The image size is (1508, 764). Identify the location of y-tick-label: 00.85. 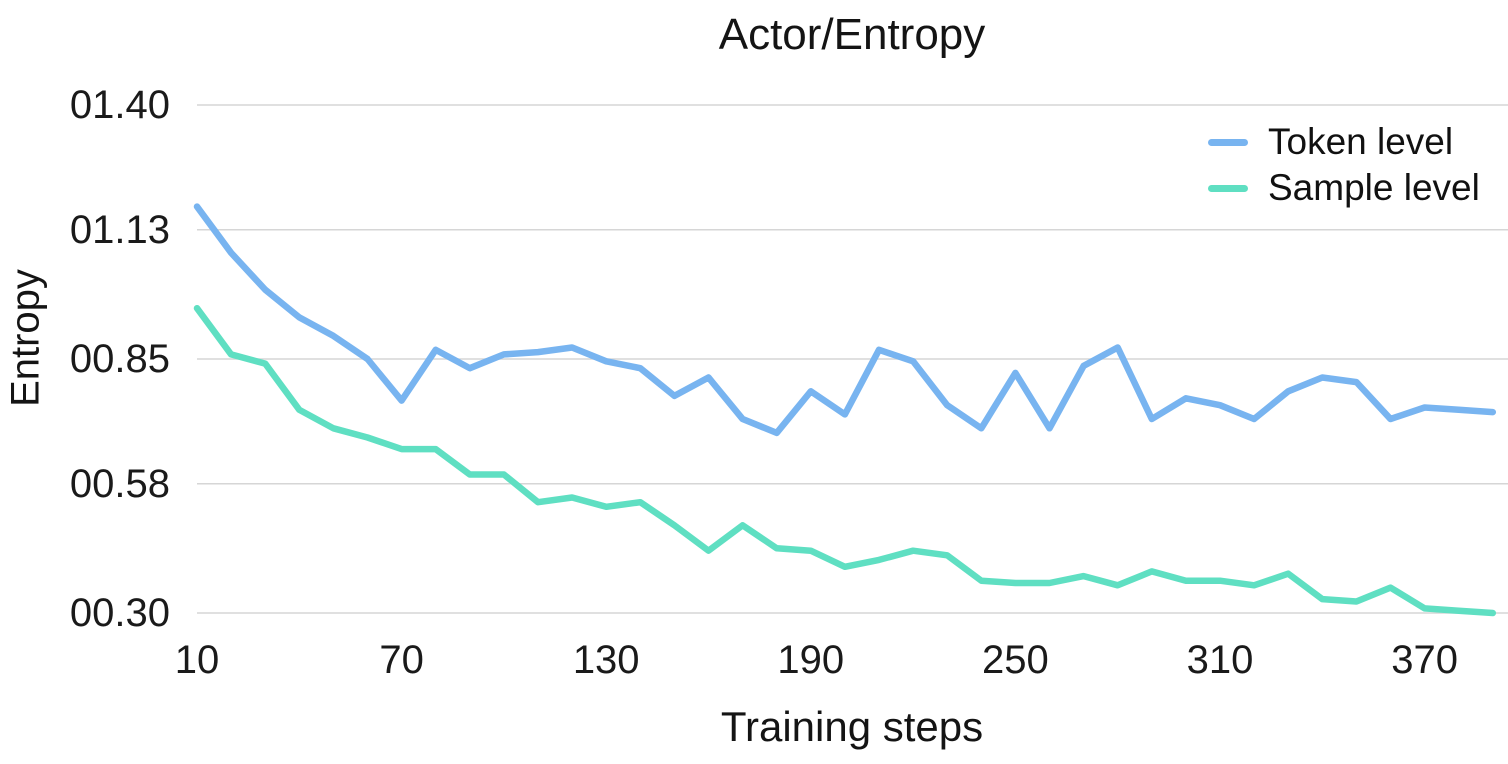
(119, 359).